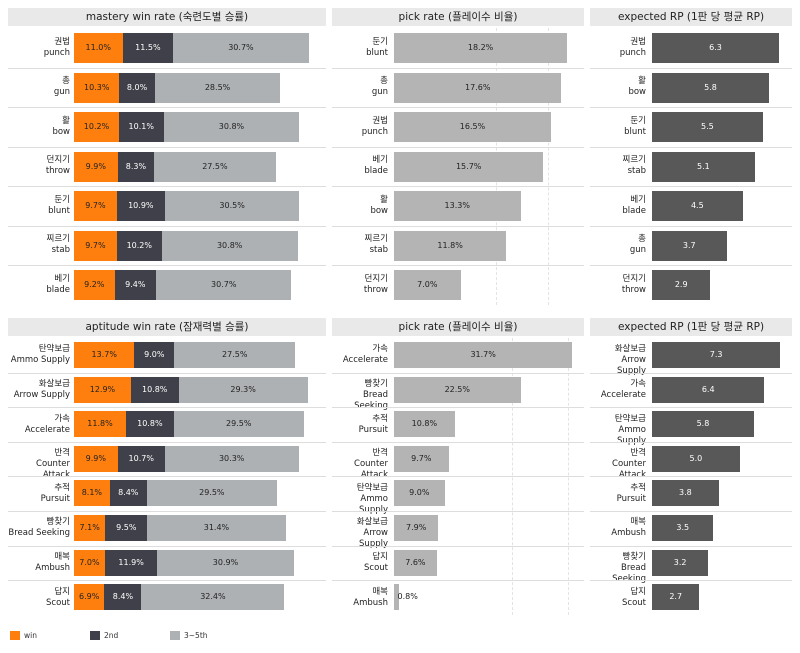 The width and height of the screenshot is (800, 653). I want to click on data-label: 0.8%, so click(407, 597).